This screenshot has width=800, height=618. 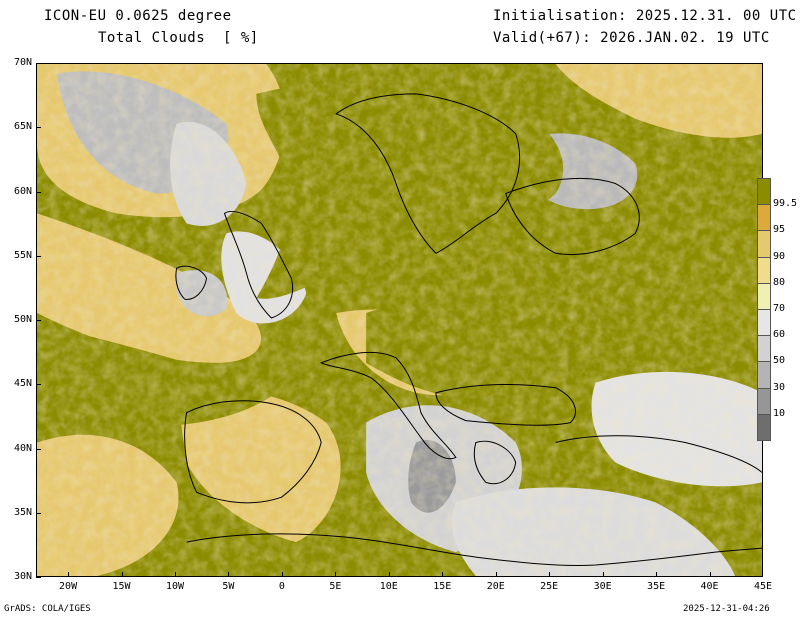 I want to click on lon-tick-label: 40E, so click(x=709, y=586).